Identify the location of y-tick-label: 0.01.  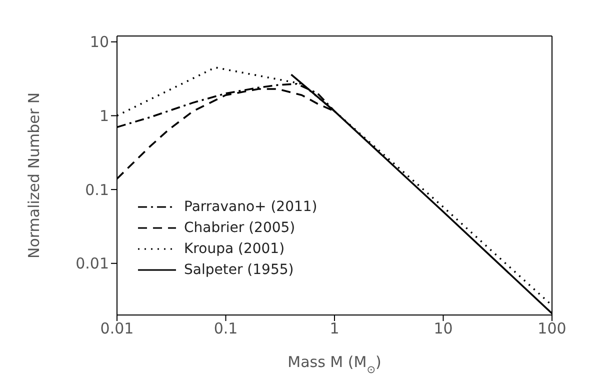
(92, 263).